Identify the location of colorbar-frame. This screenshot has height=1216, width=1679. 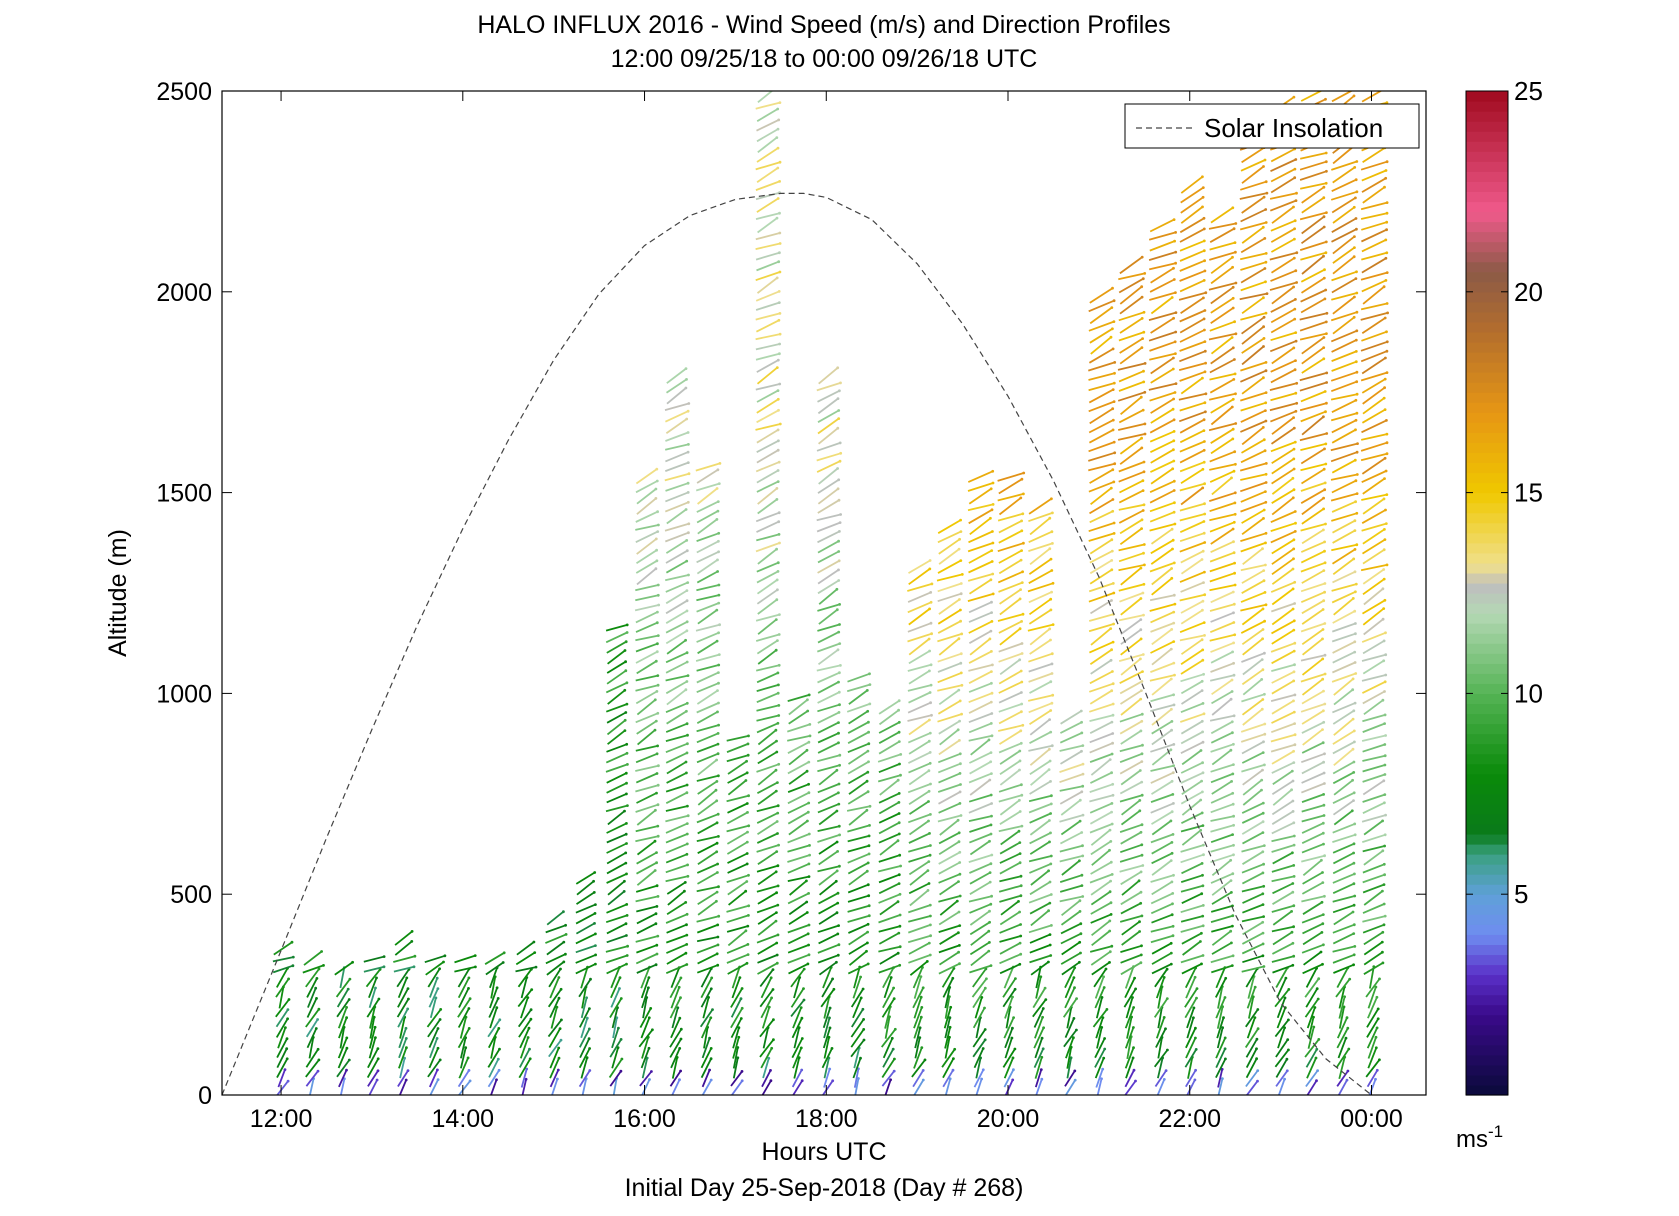
(1487, 593).